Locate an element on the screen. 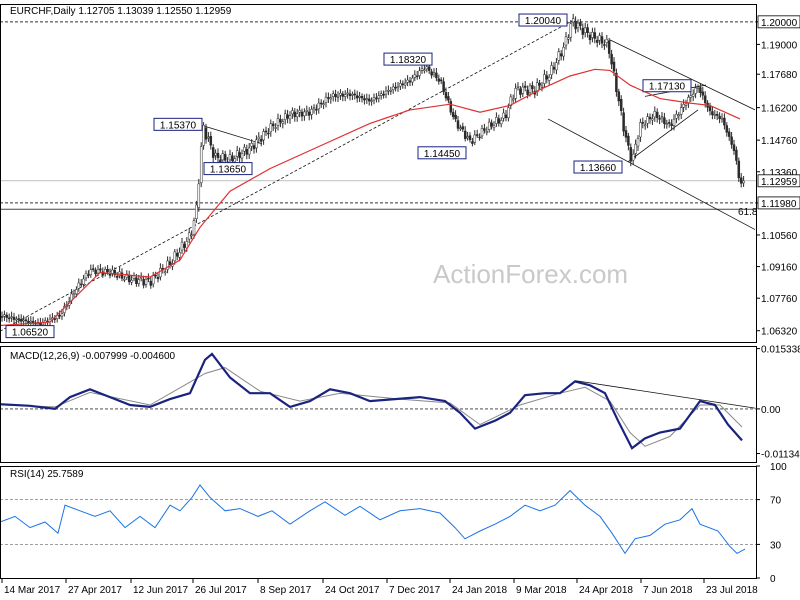  x-tick-label: 23 Jul 2018 is located at coordinates (732, 590).